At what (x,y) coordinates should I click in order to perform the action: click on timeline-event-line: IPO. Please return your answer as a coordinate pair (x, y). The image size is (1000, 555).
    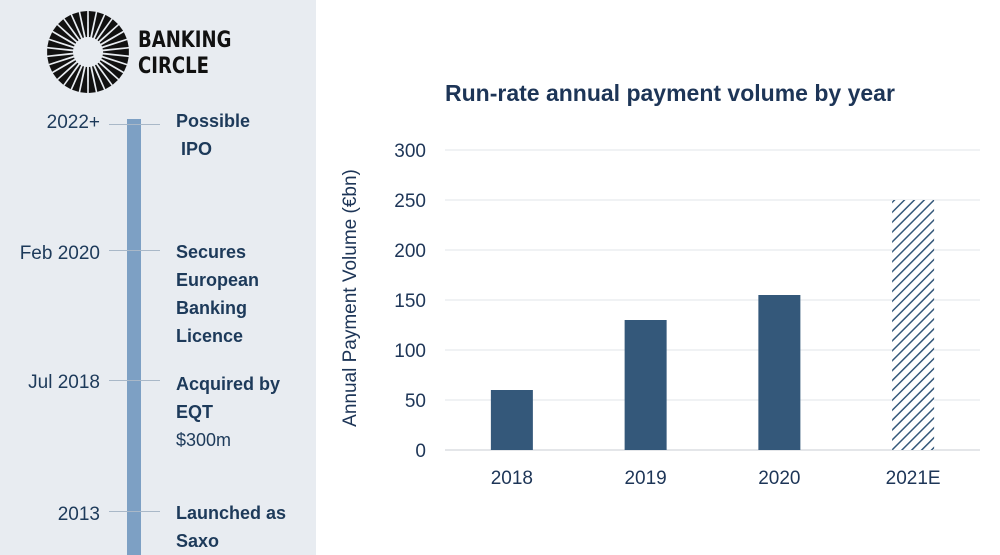
    Looking at the image, I should click on (194, 149).